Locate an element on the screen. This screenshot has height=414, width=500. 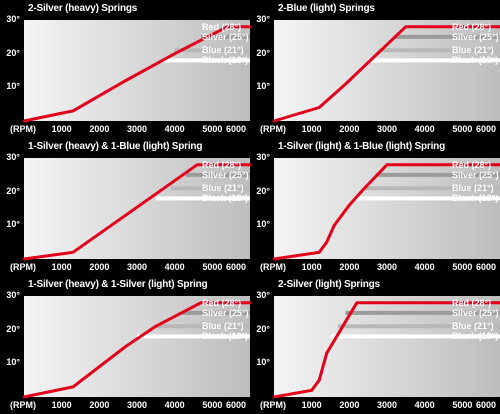
chart-title: 1-Silver (light) & 1-Blue (light) Spring is located at coordinates (362, 146).